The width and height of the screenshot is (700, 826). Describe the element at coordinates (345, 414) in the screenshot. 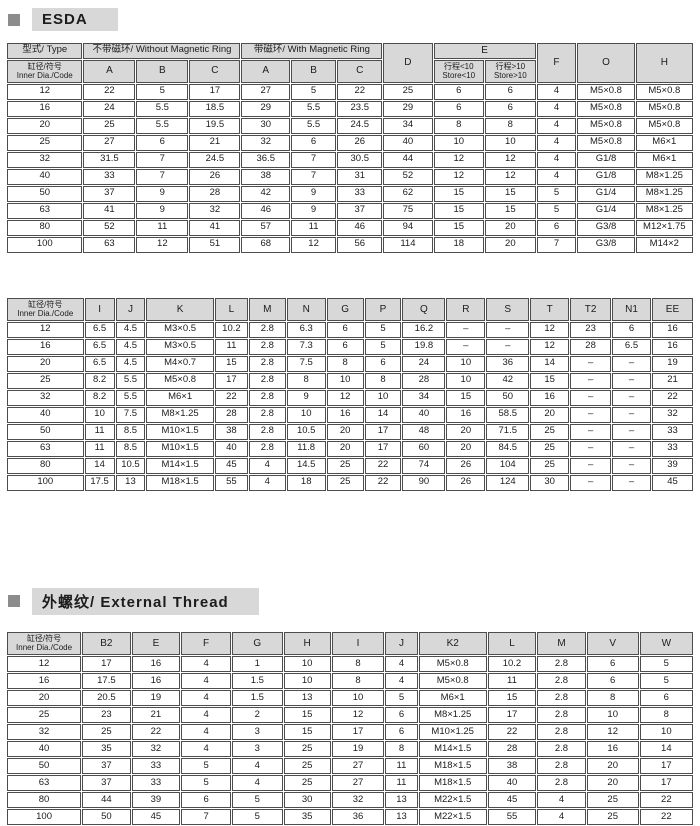

I see `data-cell: 16` at that location.